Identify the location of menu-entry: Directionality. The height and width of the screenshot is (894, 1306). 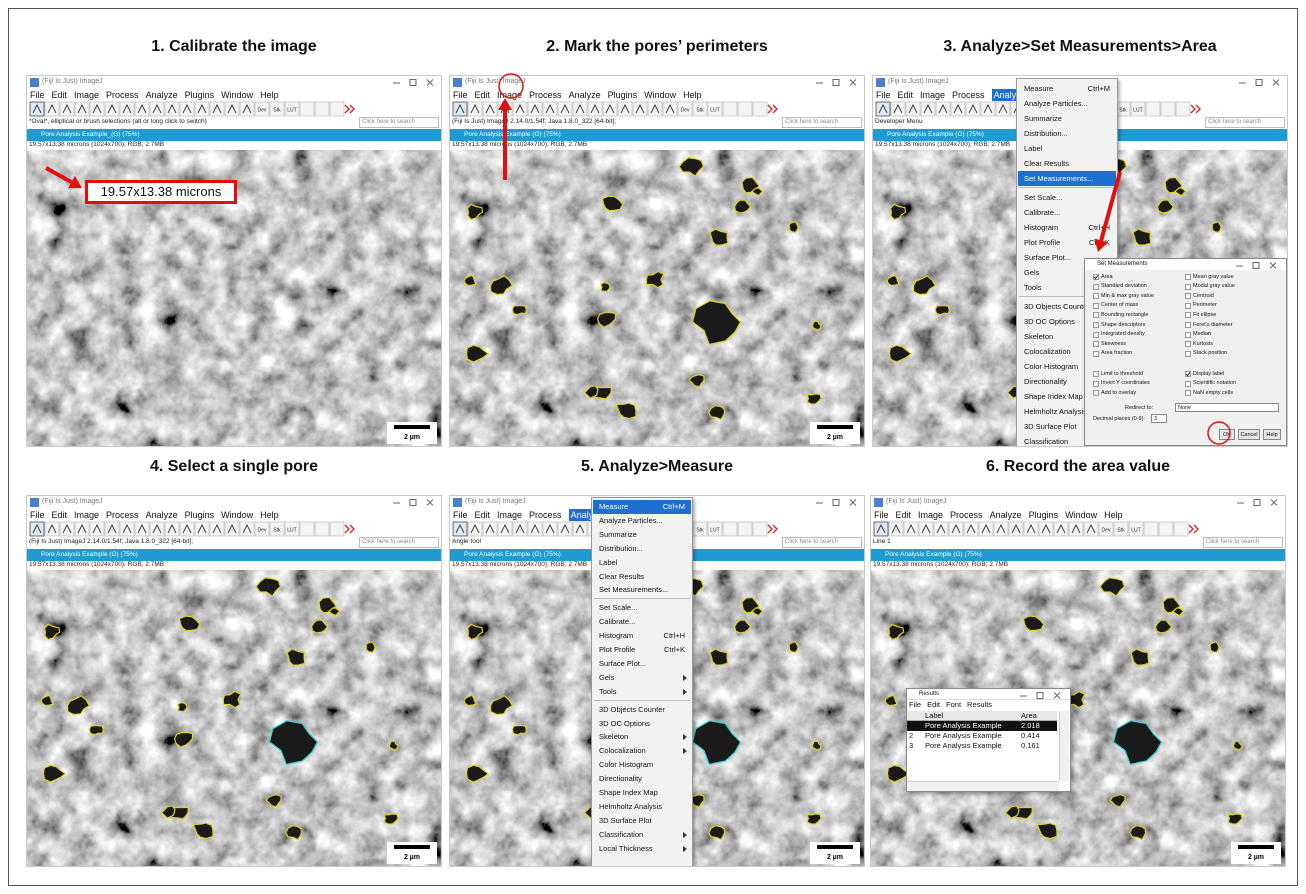
(642, 779).